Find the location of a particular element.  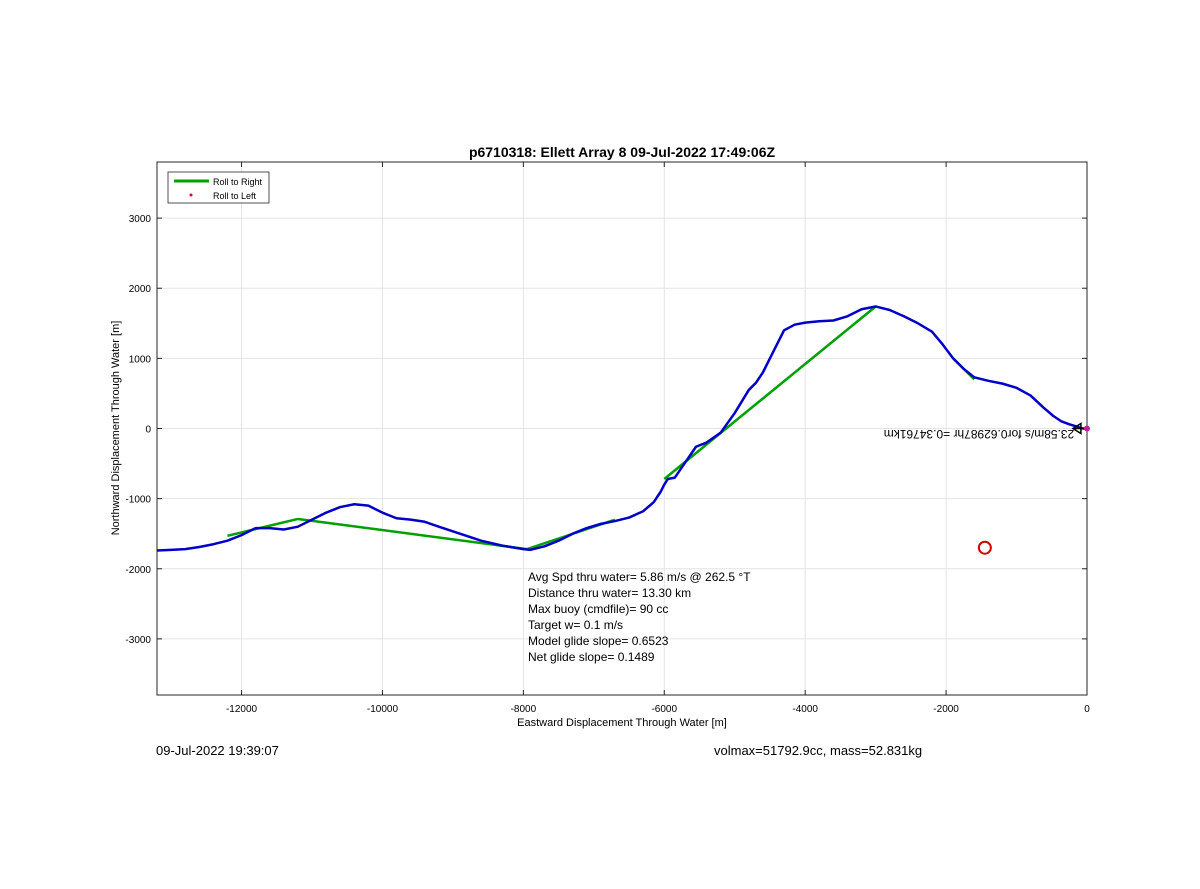

x-tick-label: -8000 is located at coordinates (524, 709).